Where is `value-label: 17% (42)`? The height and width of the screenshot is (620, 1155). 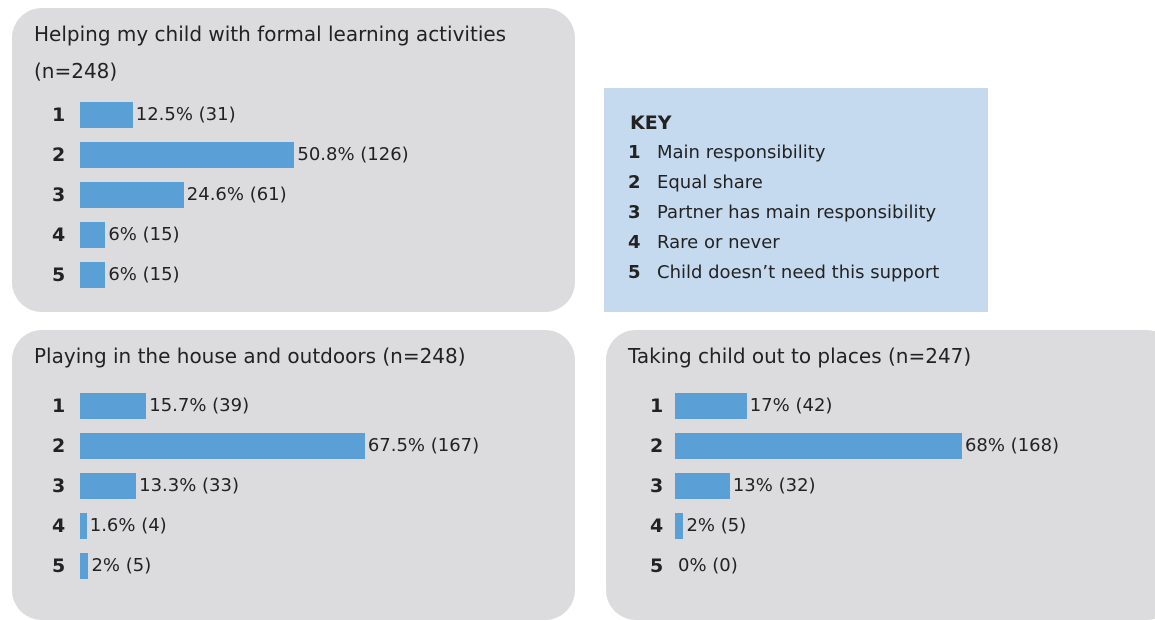
value-label: 17% (42) is located at coordinates (791, 405).